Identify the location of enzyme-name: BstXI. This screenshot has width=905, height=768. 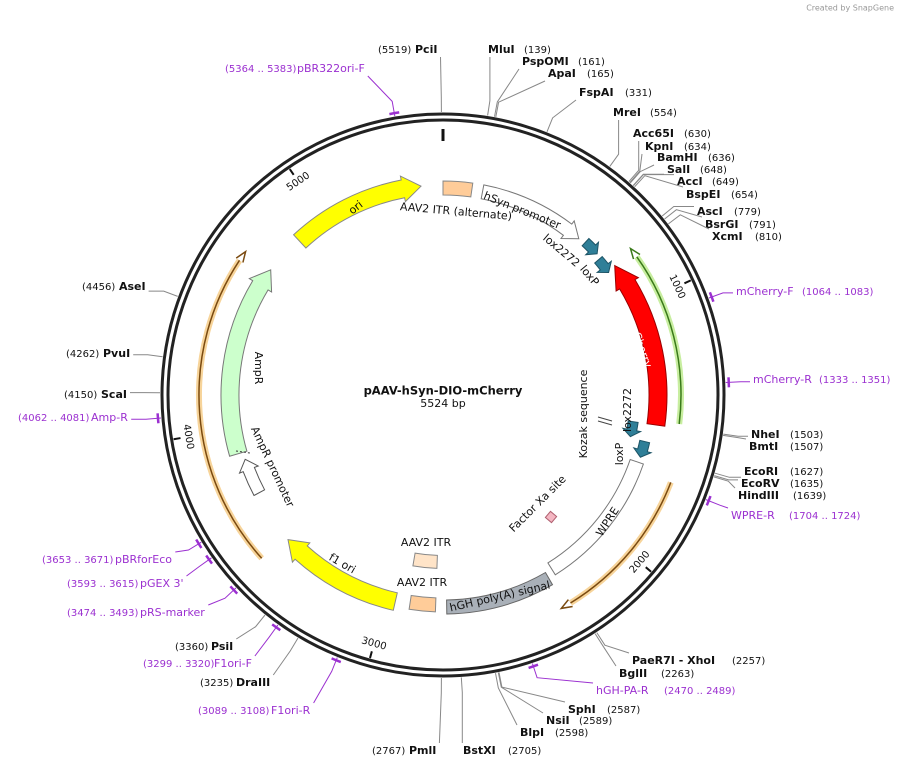
(479, 750).